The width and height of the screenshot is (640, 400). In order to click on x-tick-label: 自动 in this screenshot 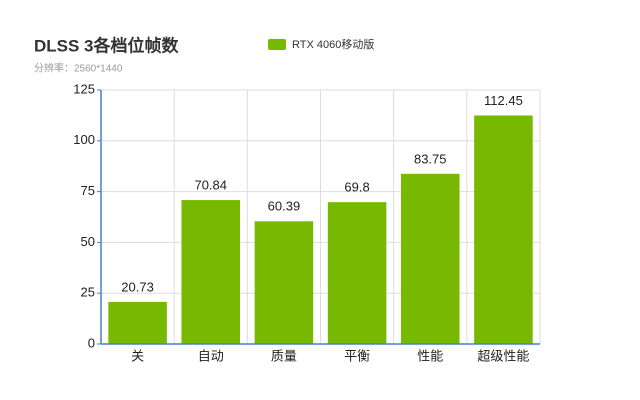, I will do `click(211, 355)`.